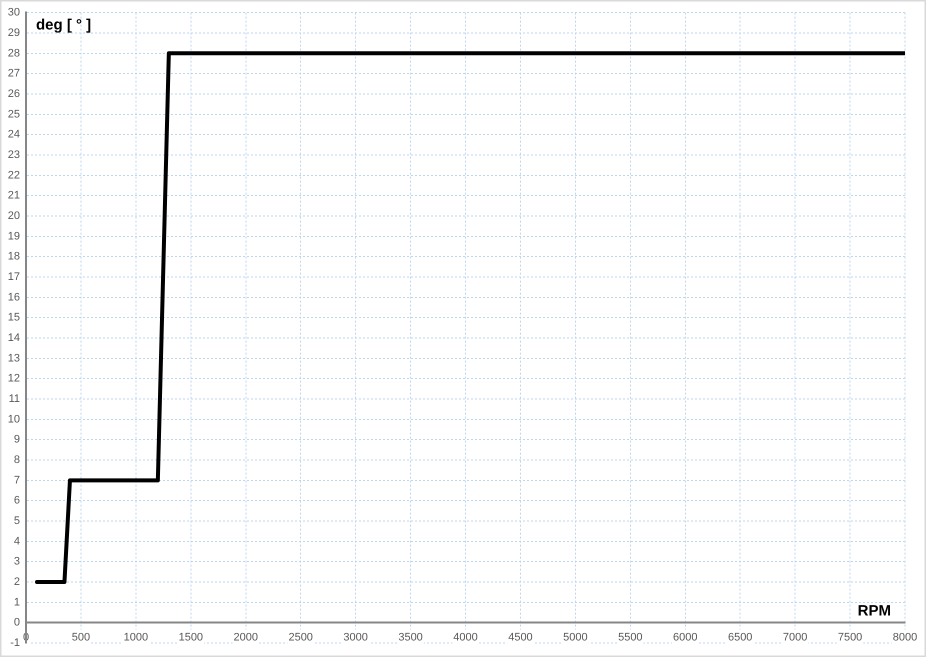  I want to click on x-tick-label: 4000, so click(465, 637).